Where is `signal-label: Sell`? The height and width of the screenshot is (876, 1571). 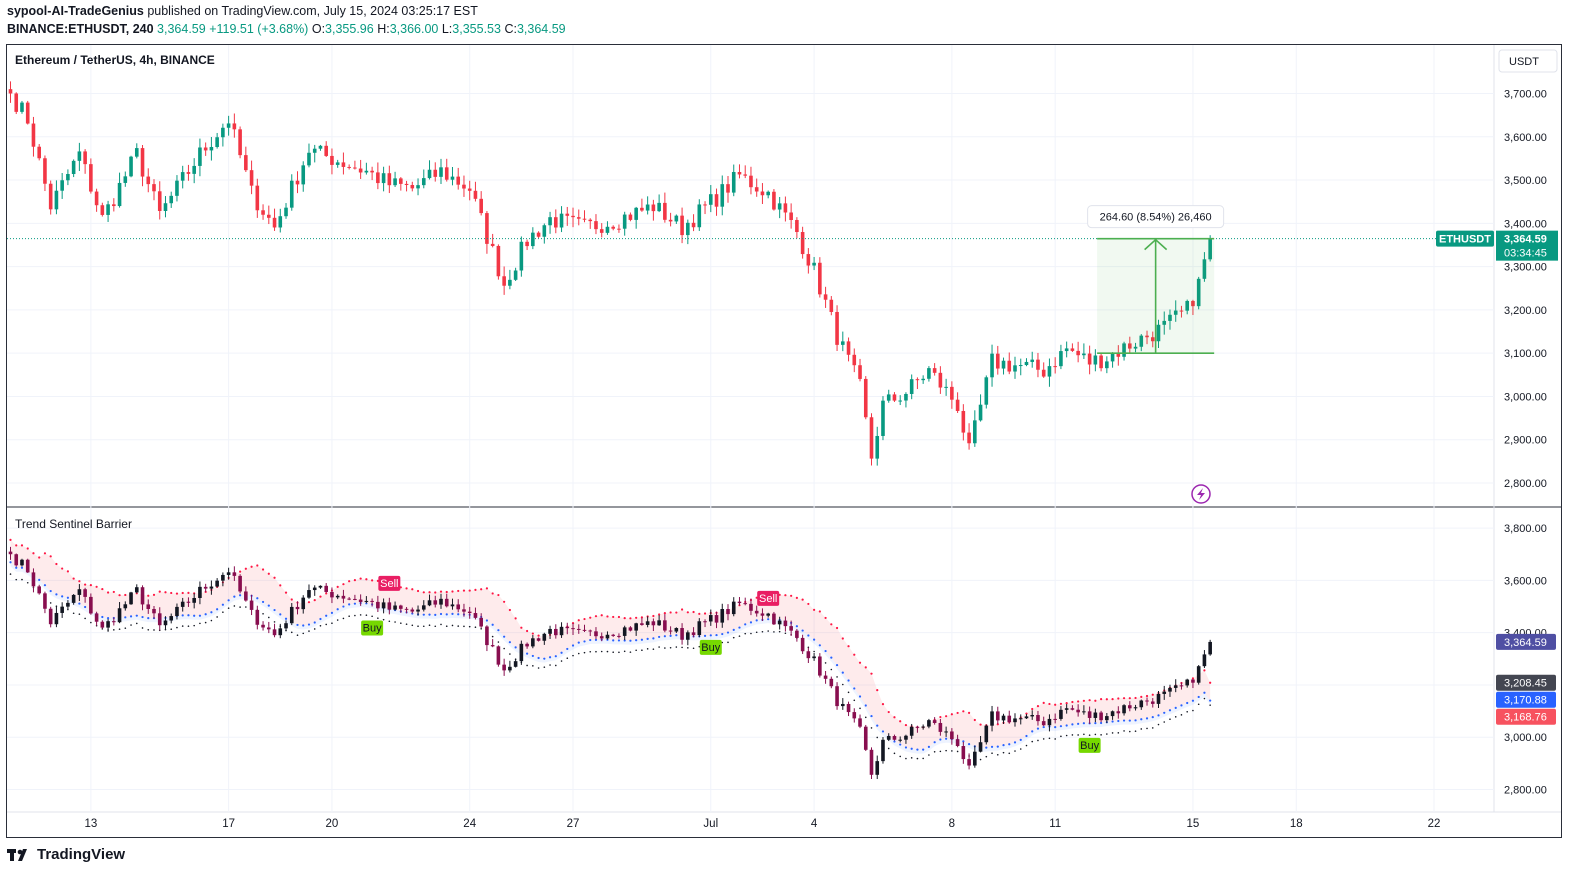 signal-label: Sell is located at coordinates (768, 599).